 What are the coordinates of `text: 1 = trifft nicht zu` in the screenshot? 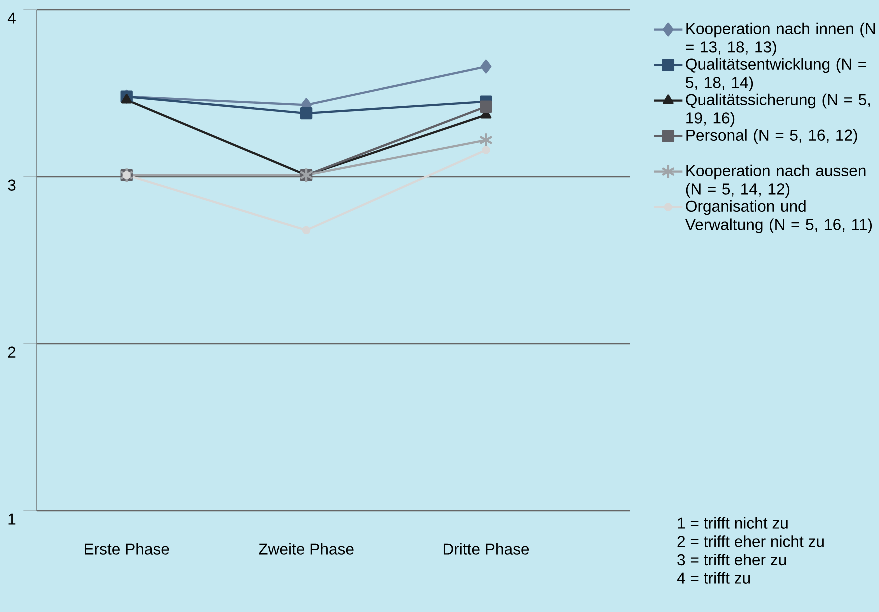 It's located at (733, 523).